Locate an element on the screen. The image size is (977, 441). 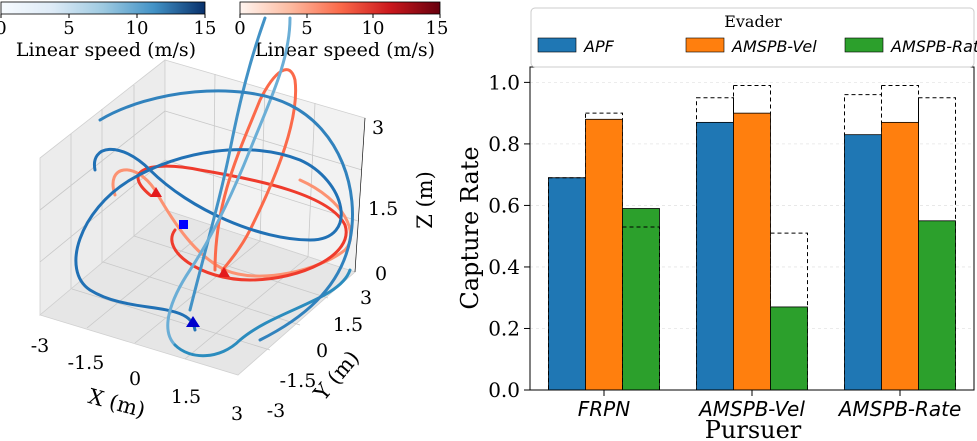
bar-APF-FRPN is located at coordinates (567, 284).